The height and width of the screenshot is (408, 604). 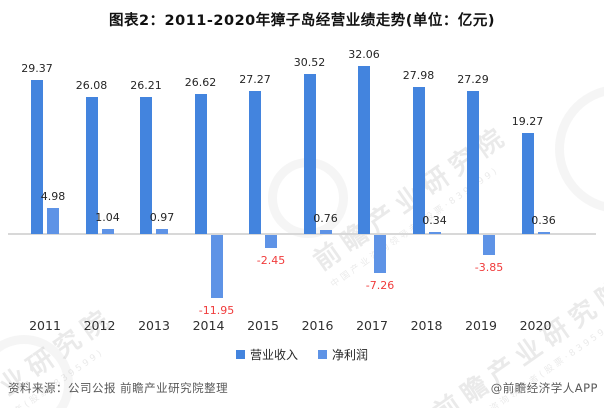 What do you see at coordinates (322, 354) in the screenshot?
I see `net-profit-legend-swatch` at bounding box center [322, 354].